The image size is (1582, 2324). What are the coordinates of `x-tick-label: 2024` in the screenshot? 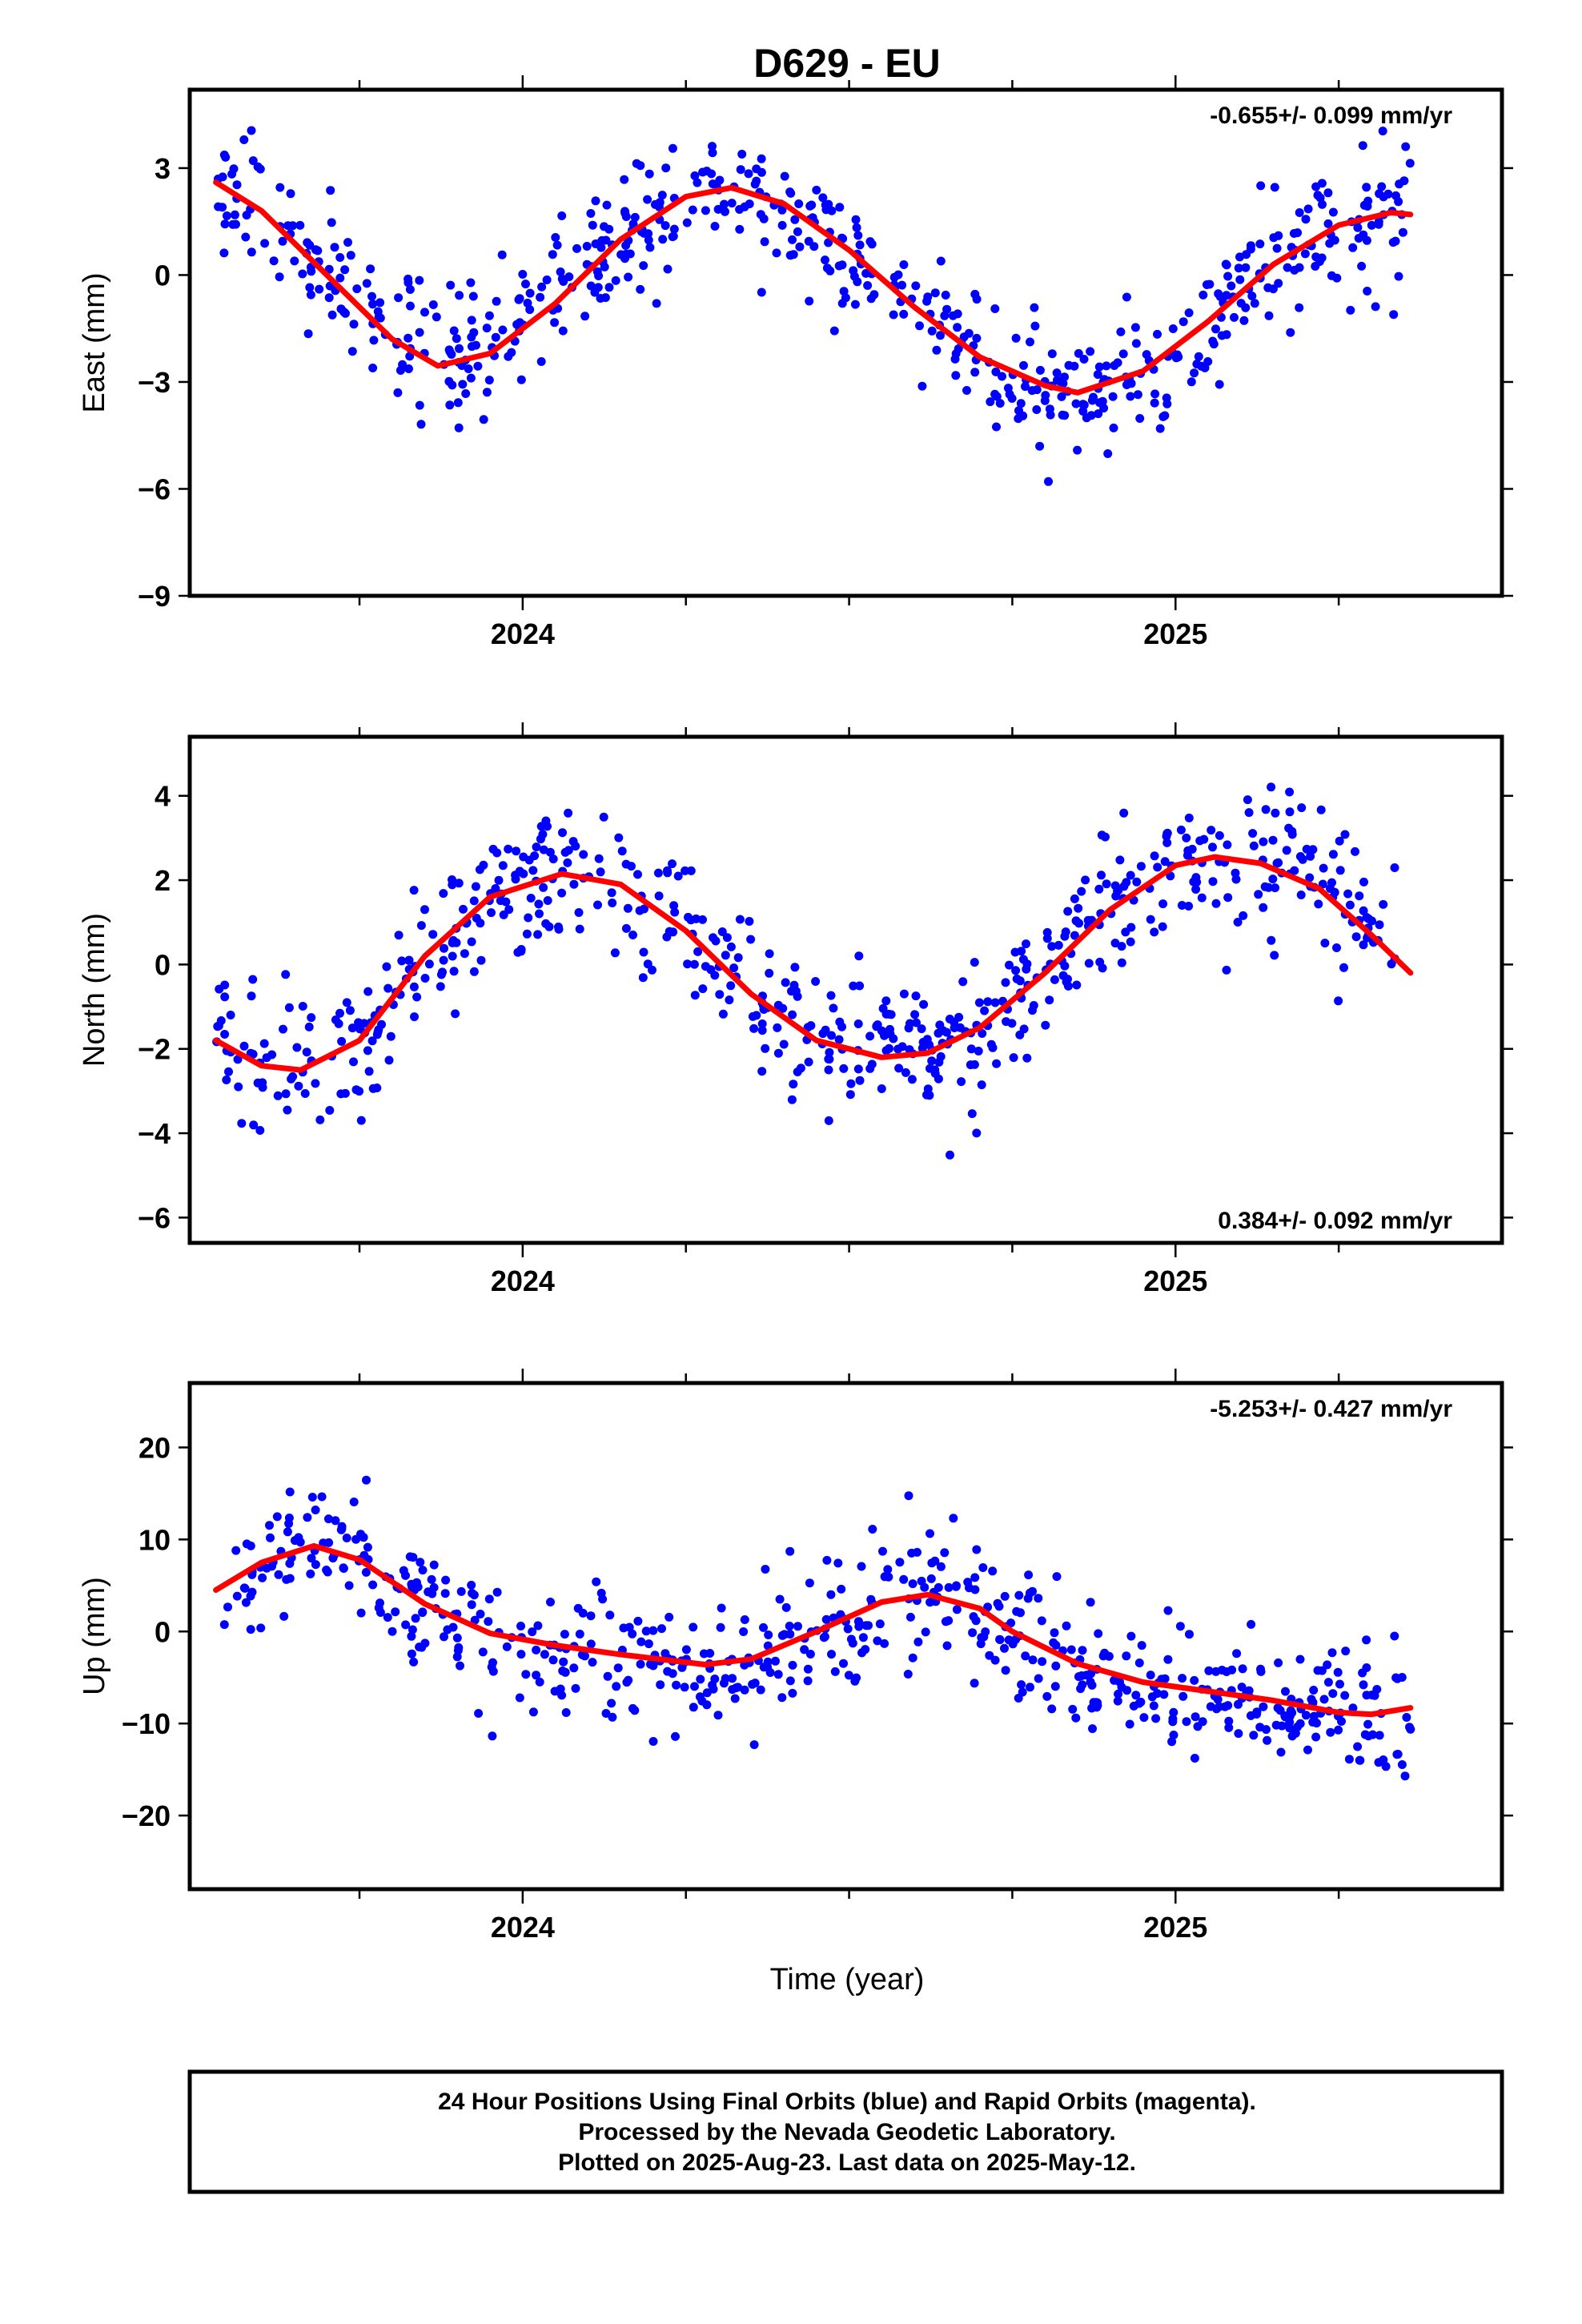 It's located at (523, 1281).